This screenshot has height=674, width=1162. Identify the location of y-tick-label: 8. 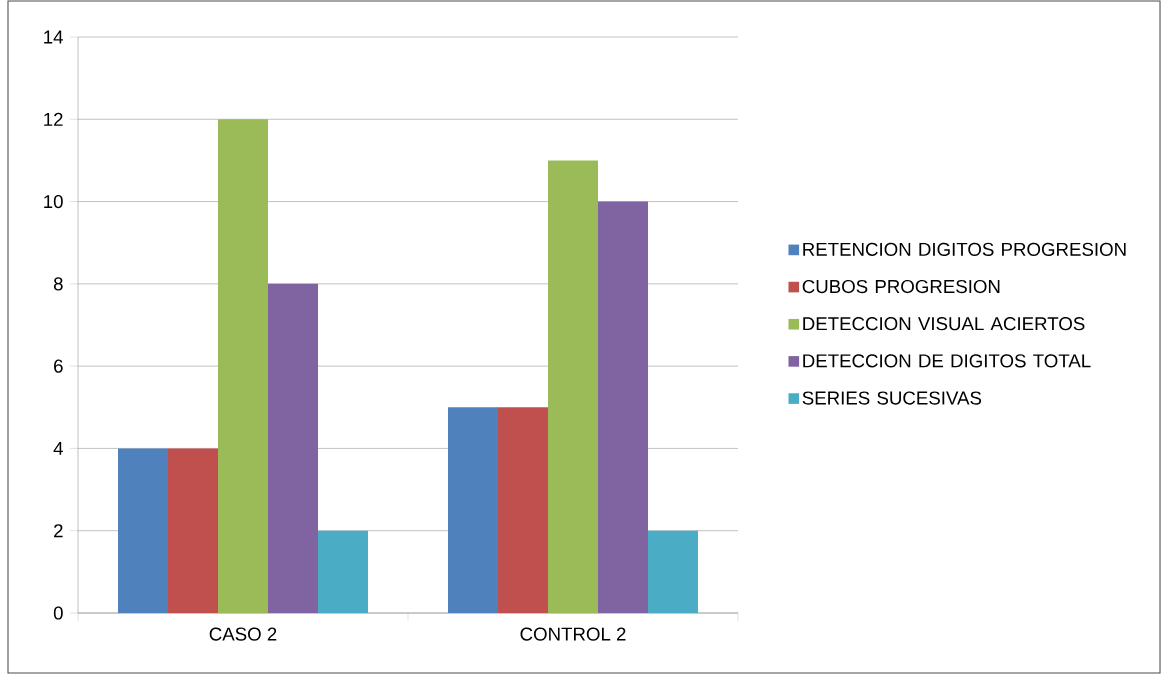
(58, 284).